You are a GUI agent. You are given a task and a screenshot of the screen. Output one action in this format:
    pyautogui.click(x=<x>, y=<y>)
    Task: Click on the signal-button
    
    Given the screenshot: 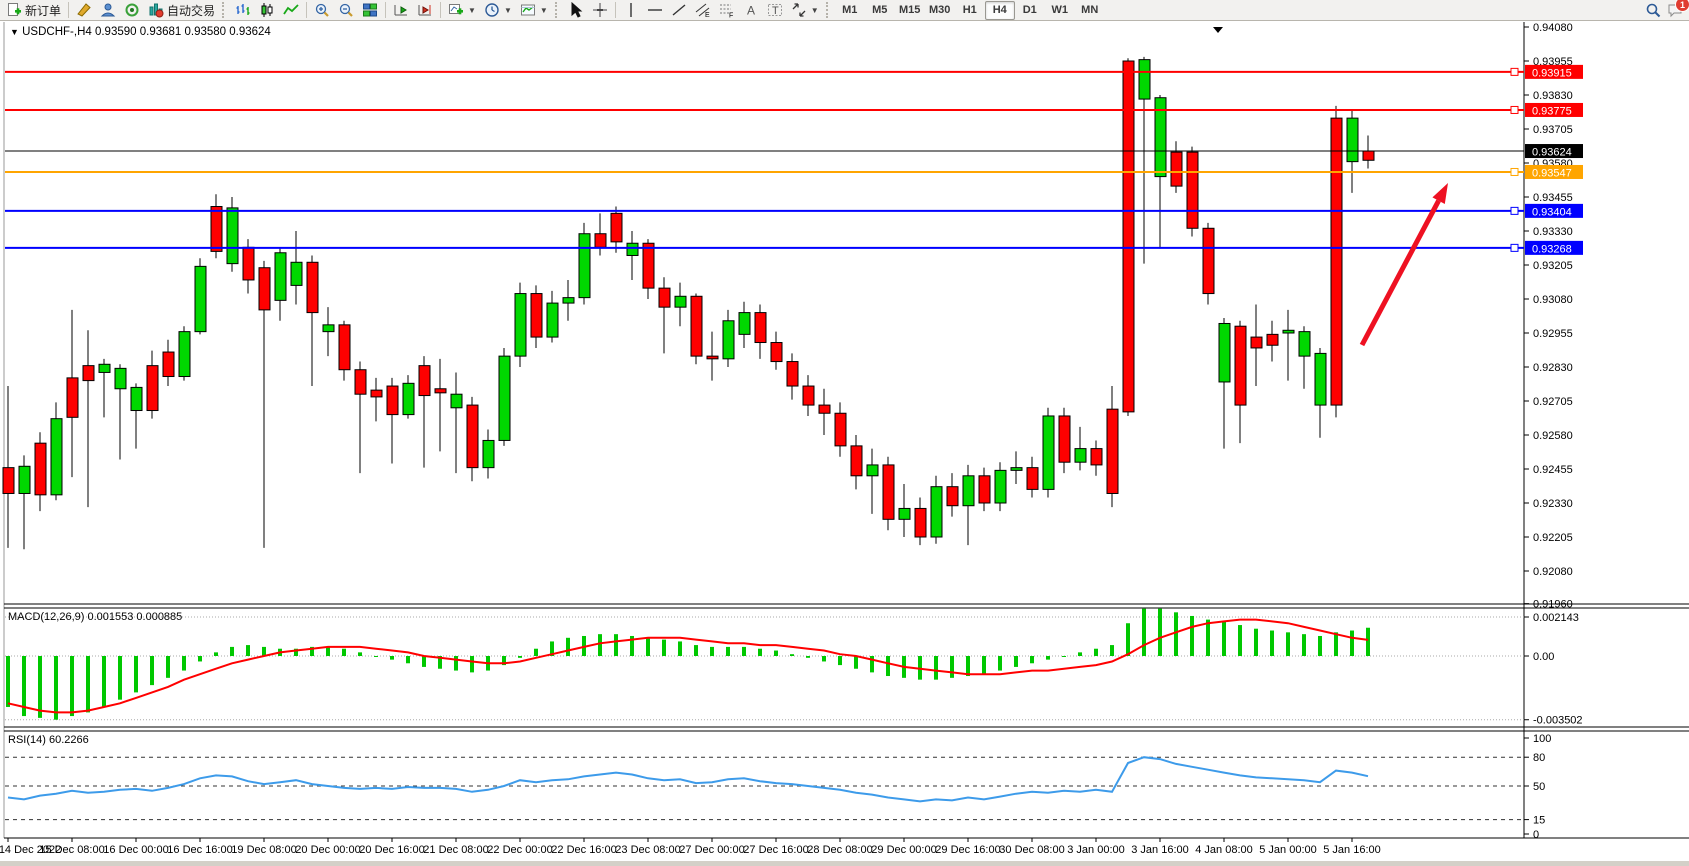 What is the action you would take?
    pyautogui.click(x=132, y=10)
    